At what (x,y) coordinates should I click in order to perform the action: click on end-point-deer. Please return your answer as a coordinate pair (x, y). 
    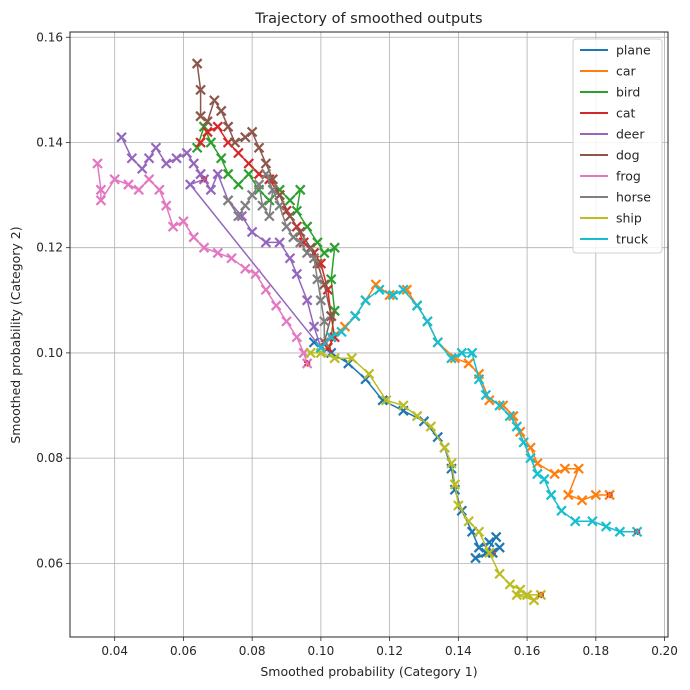
    Looking at the image, I should click on (204, 179).